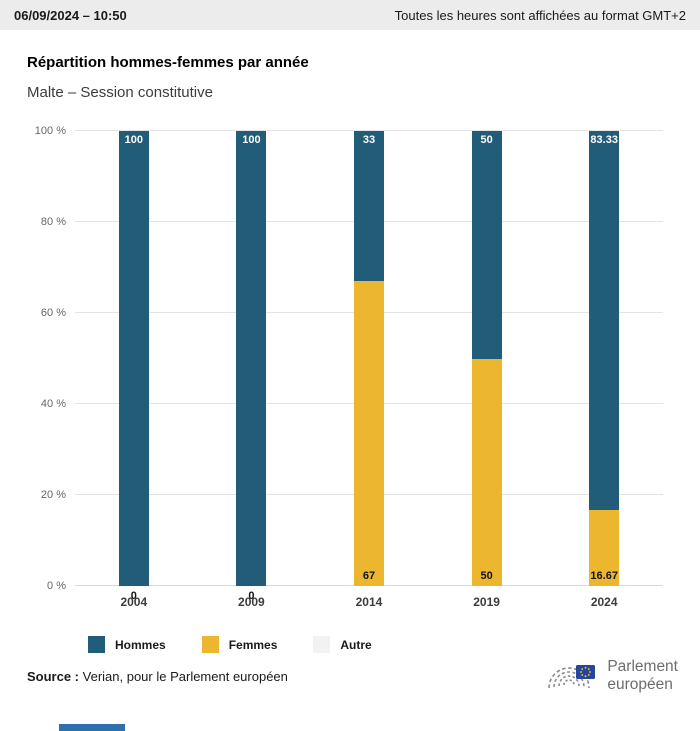 The image size is (700, 731). What do you see at coordinates (210, 644) in the screenshot?
I see `legend-swatch-femmes` at bounding box center [210, 644].